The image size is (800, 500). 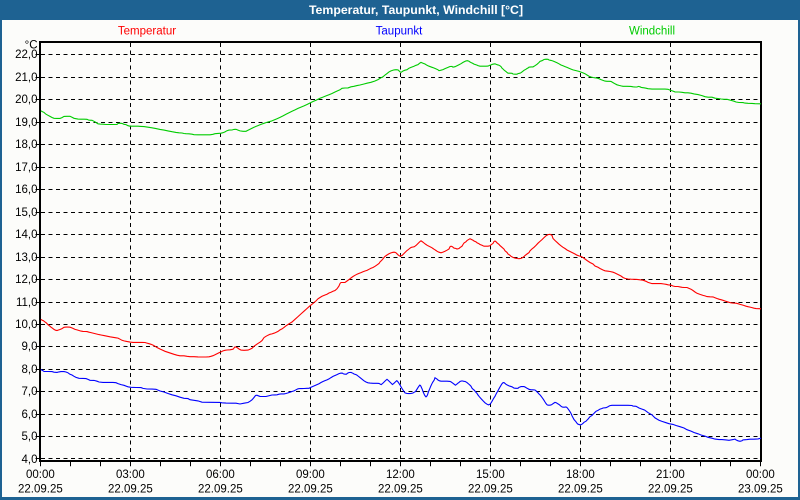 What do you see at coordinates (26, 168) in the screenshot?
I see `svg-text: 17,0` at bounding box center [26, 168].